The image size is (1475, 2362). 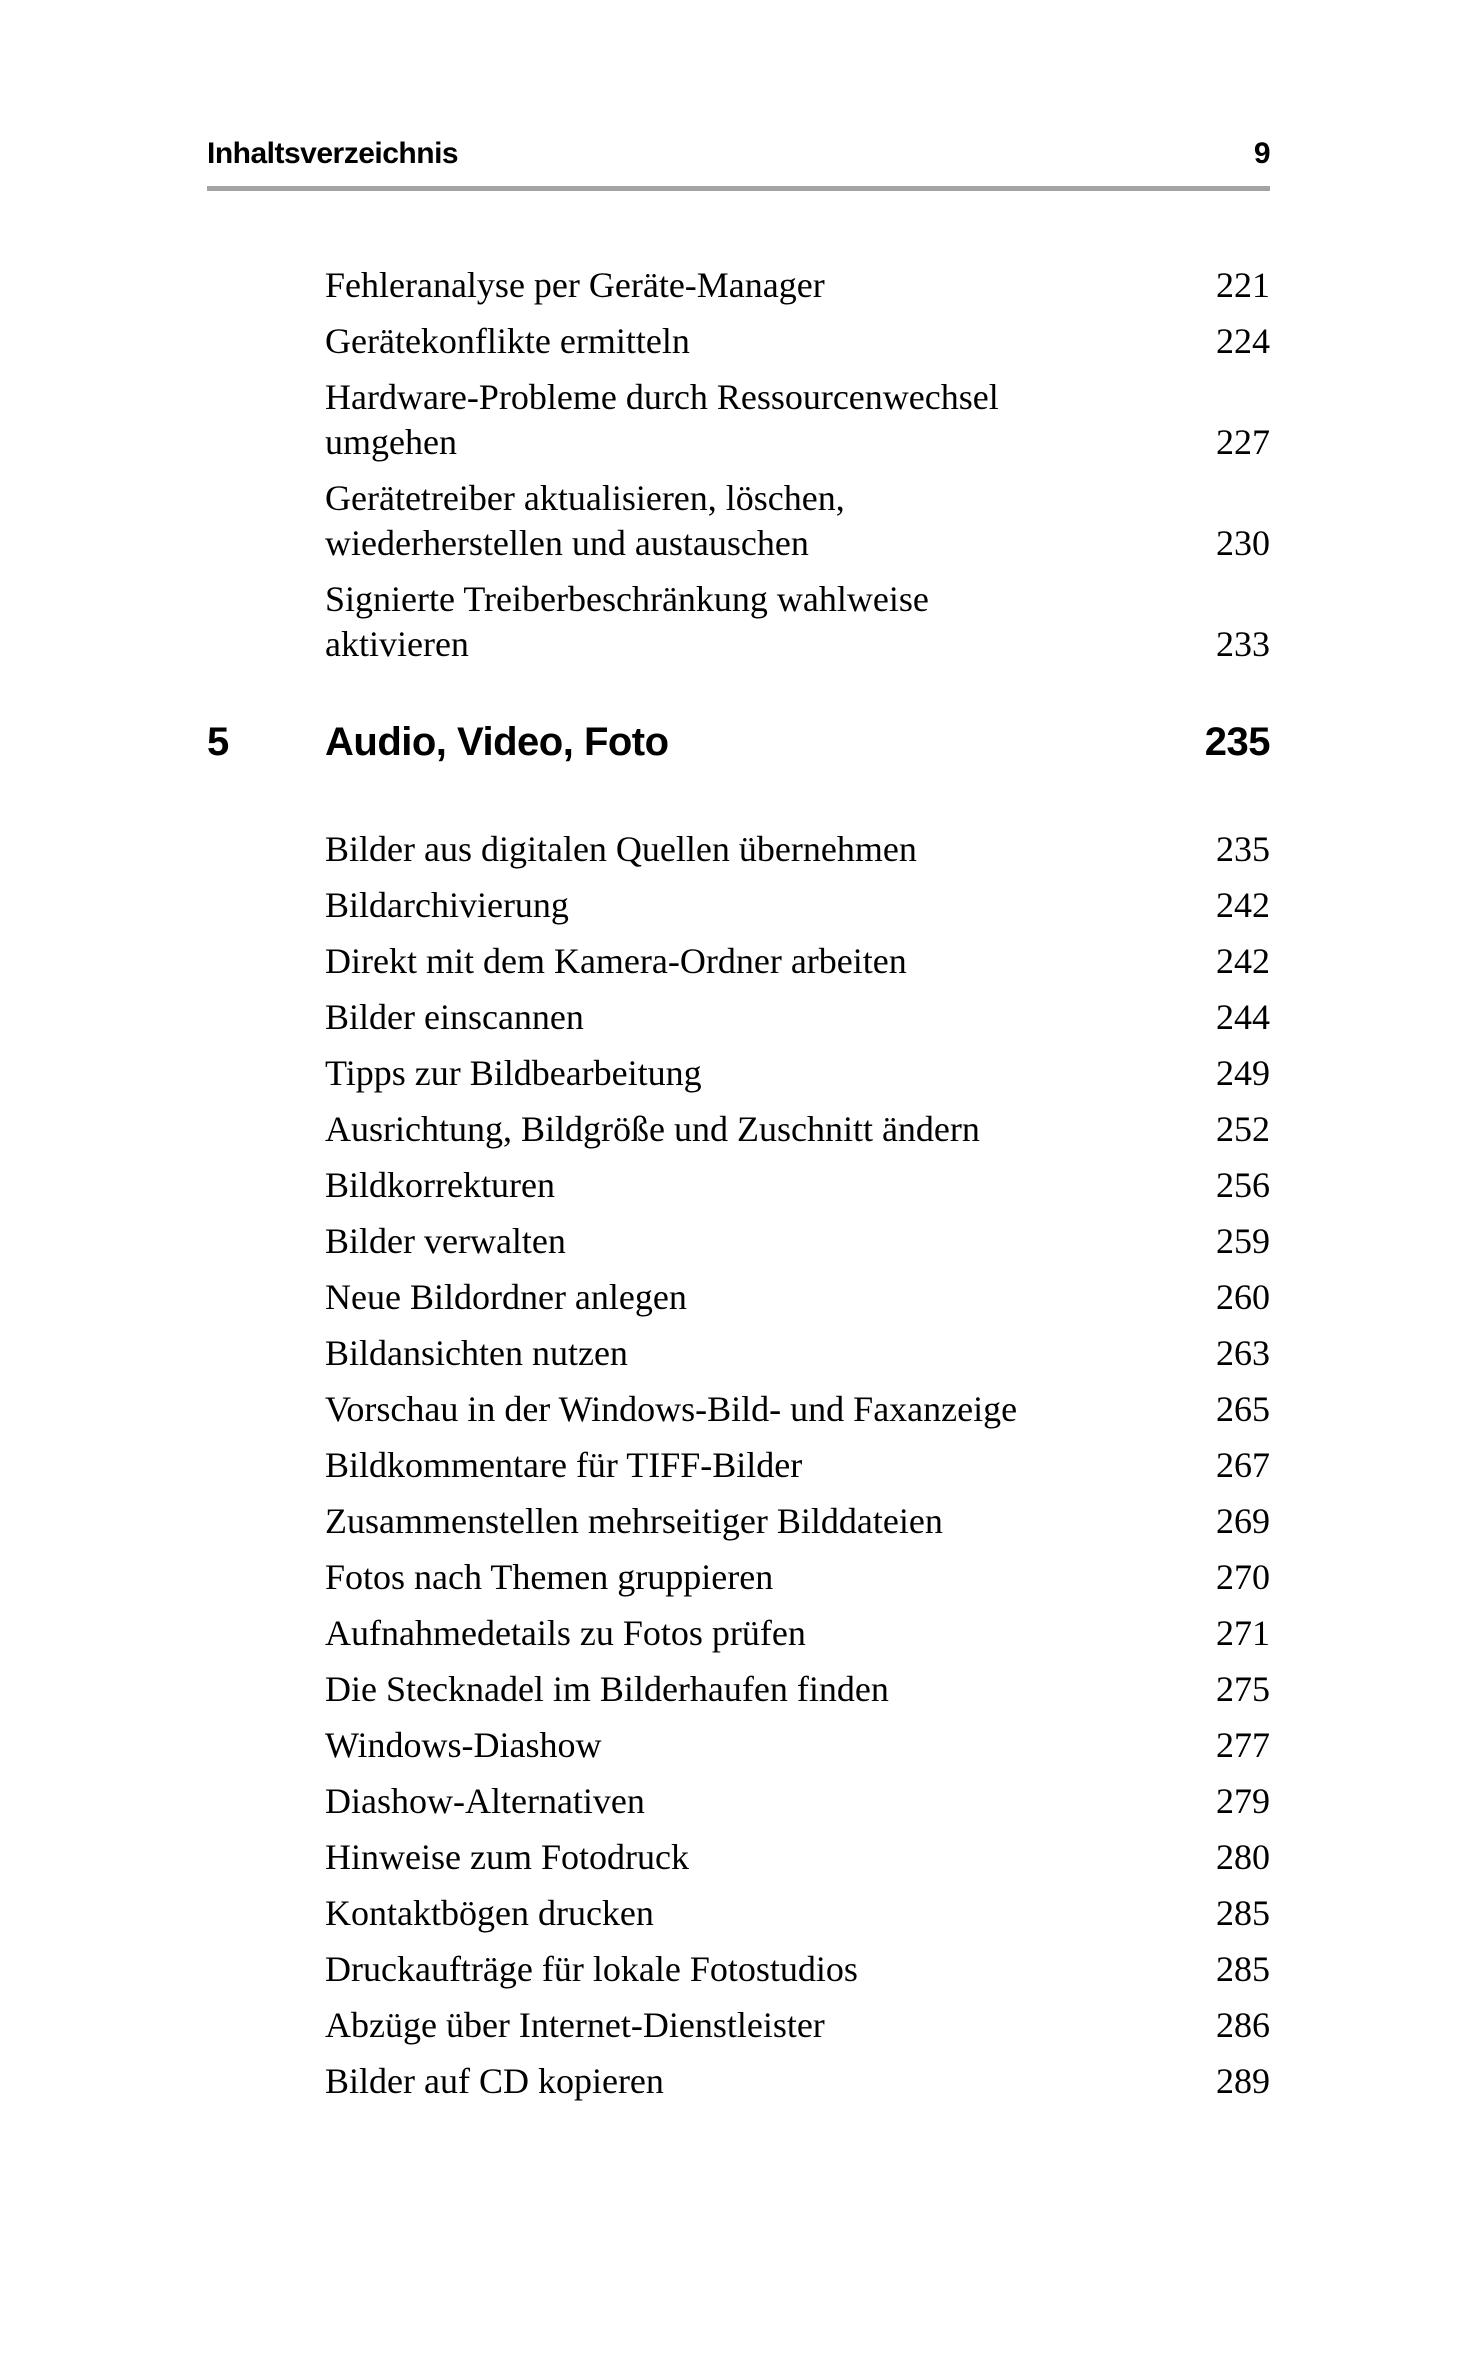 I want to click on toc-entry-line: Die Stecknadel im Bilderhaufen finden, so click(x=607, y=1689).